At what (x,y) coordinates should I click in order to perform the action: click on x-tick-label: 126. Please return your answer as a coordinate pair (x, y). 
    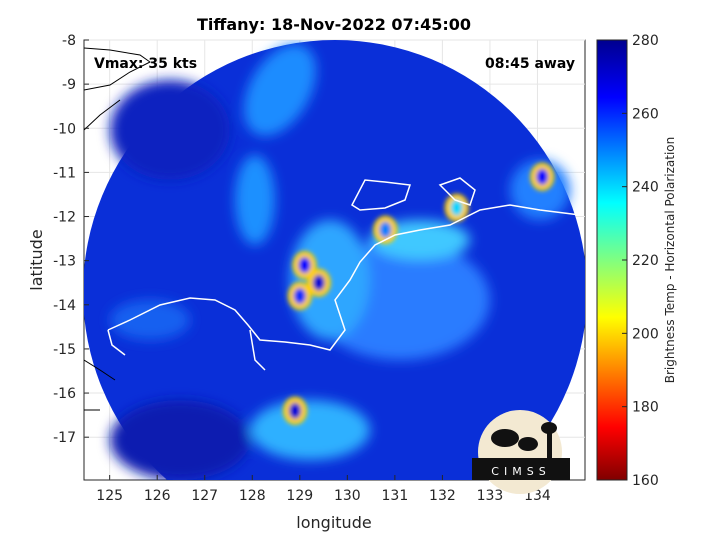
    Looking at the image, I should click on (157, 496).